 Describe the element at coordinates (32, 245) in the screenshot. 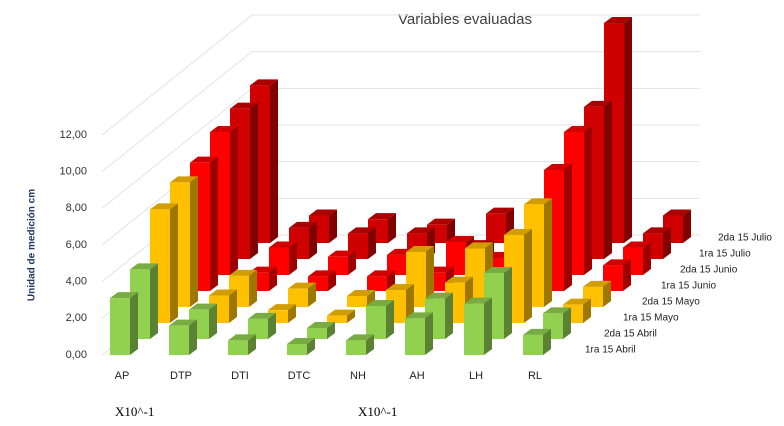

I see `y-axis-label: Unidad de medición cm` at that location.